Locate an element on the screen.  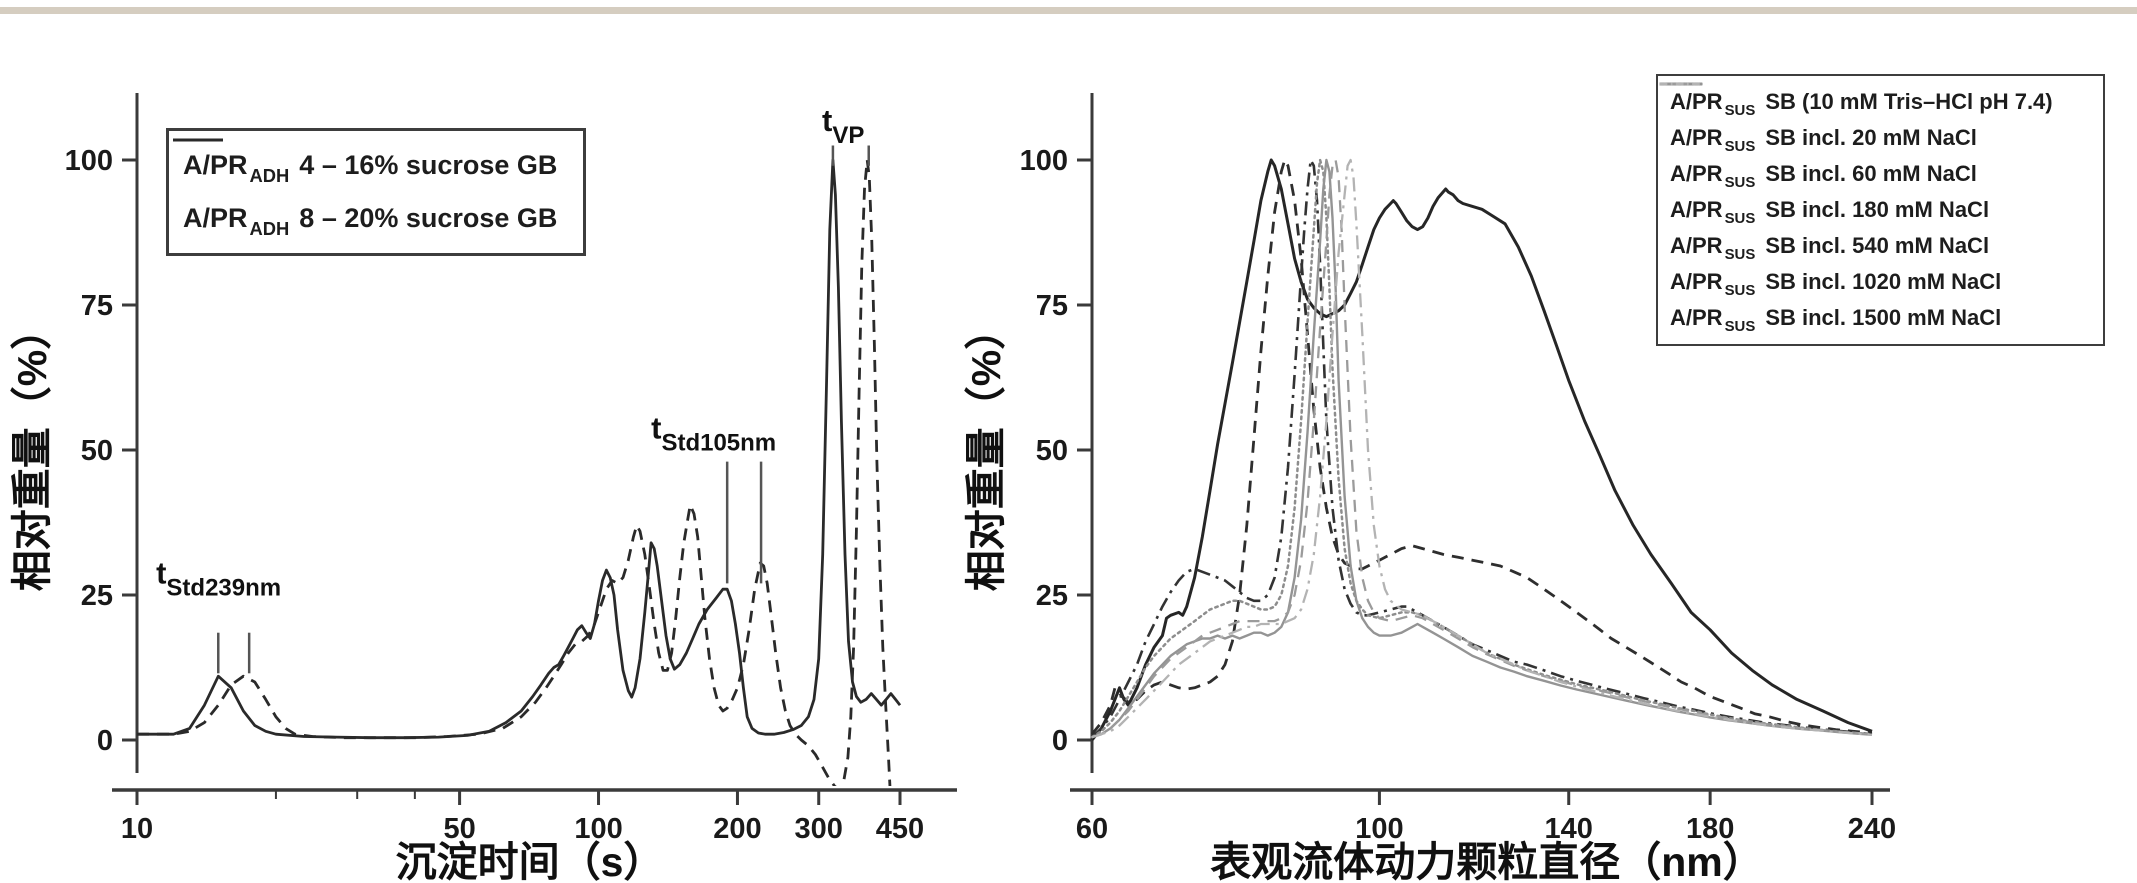
annotation-label: tStd239nm is located at coordinates (218, 578).